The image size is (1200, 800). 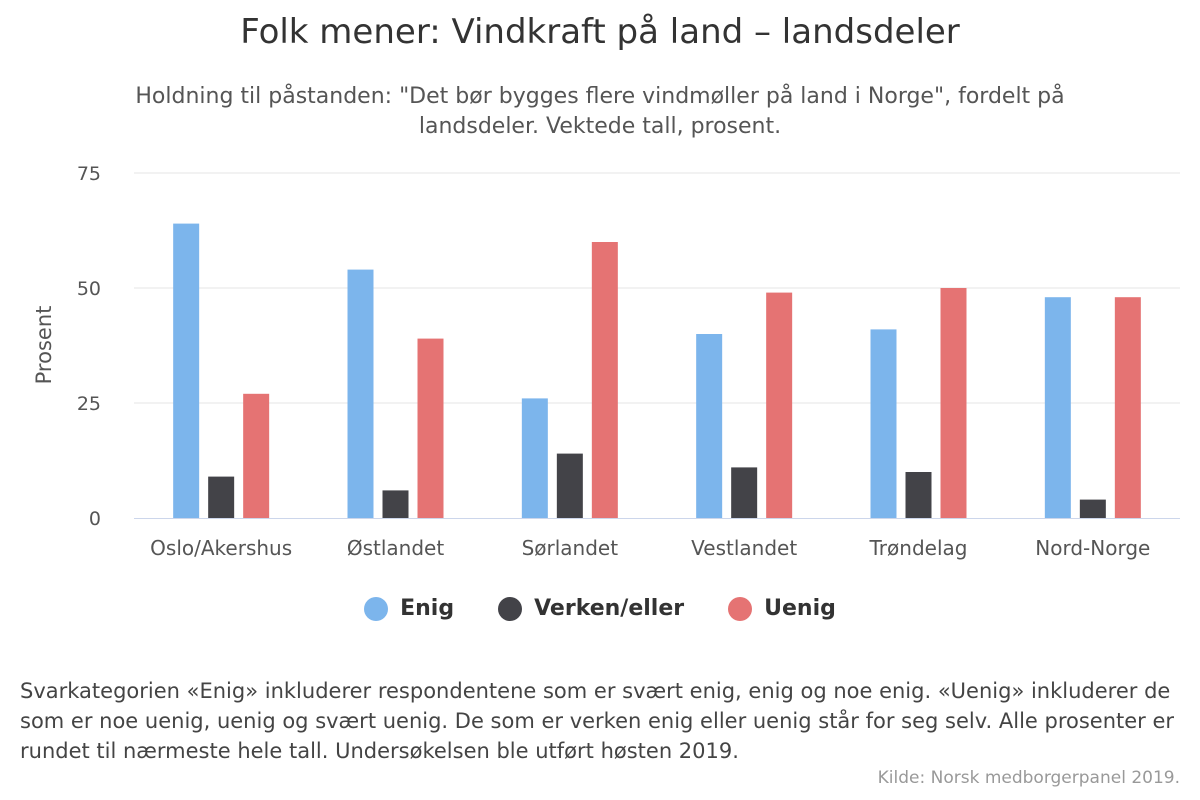 I want to click on x-tick-label: Sørlandet, so click(x=570, y=548).